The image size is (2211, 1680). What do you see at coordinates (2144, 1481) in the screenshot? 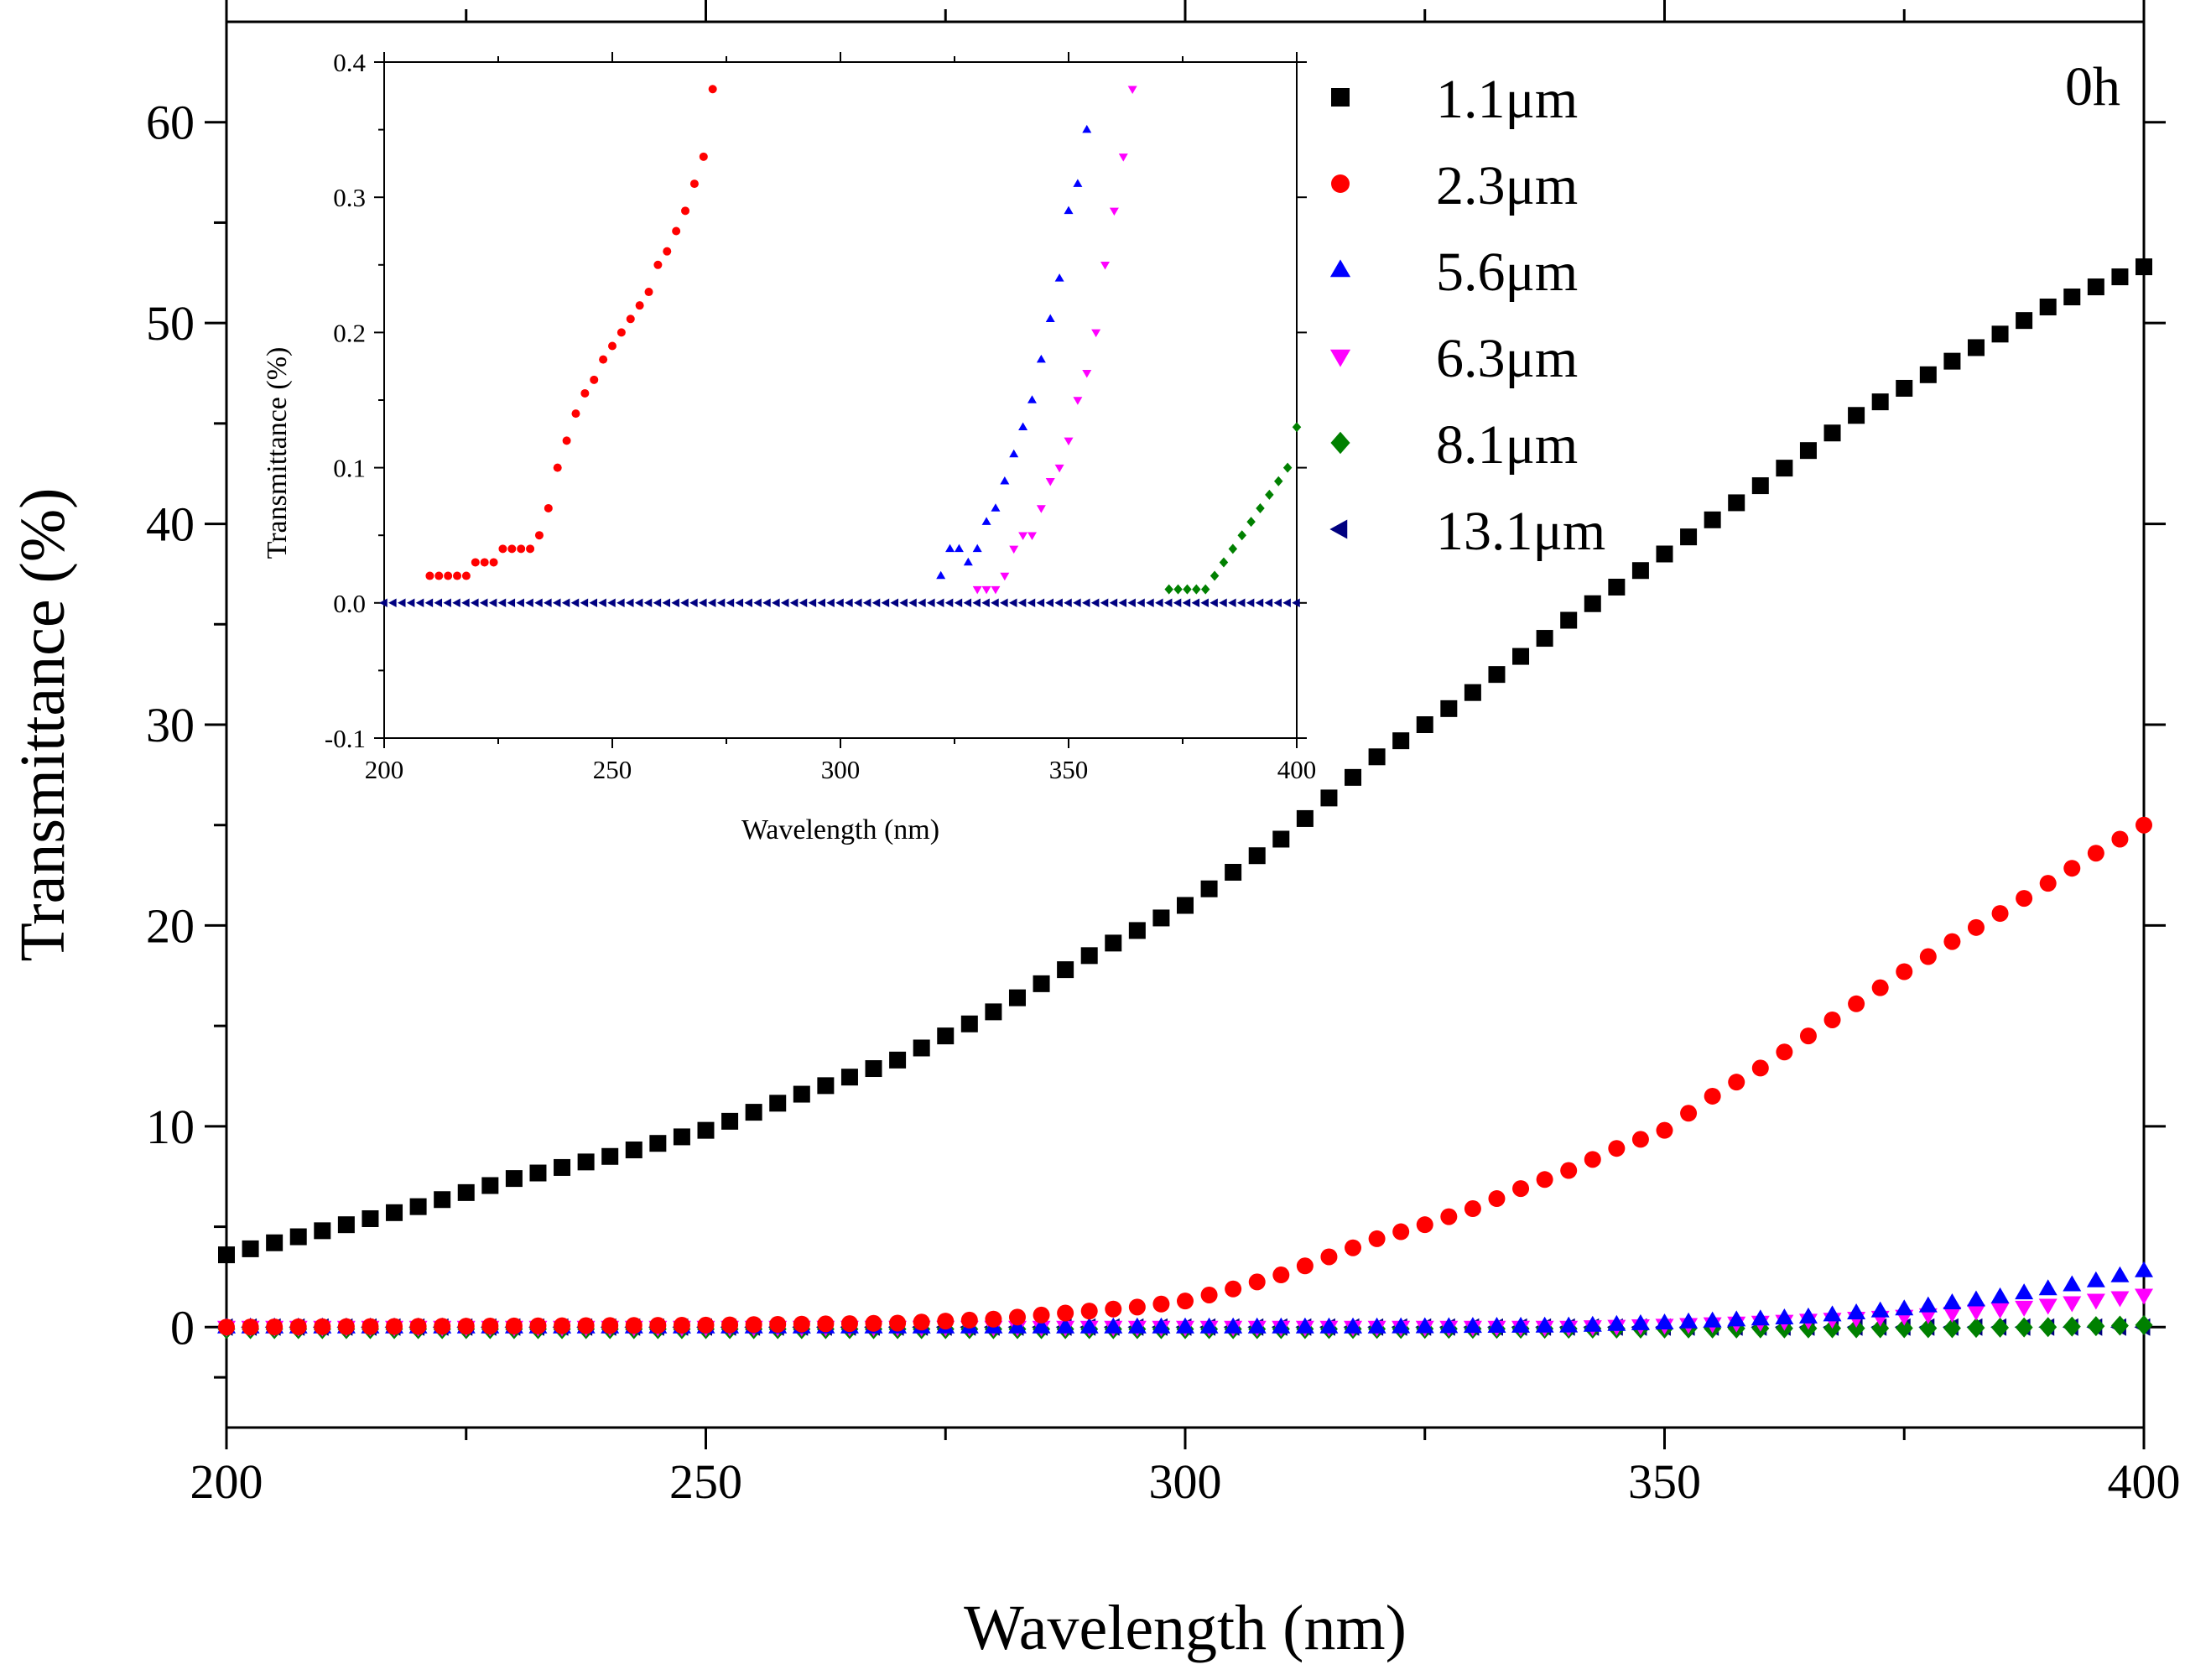
I see `main-x-tick-label: 400` at bounding box center [2144, 1481].